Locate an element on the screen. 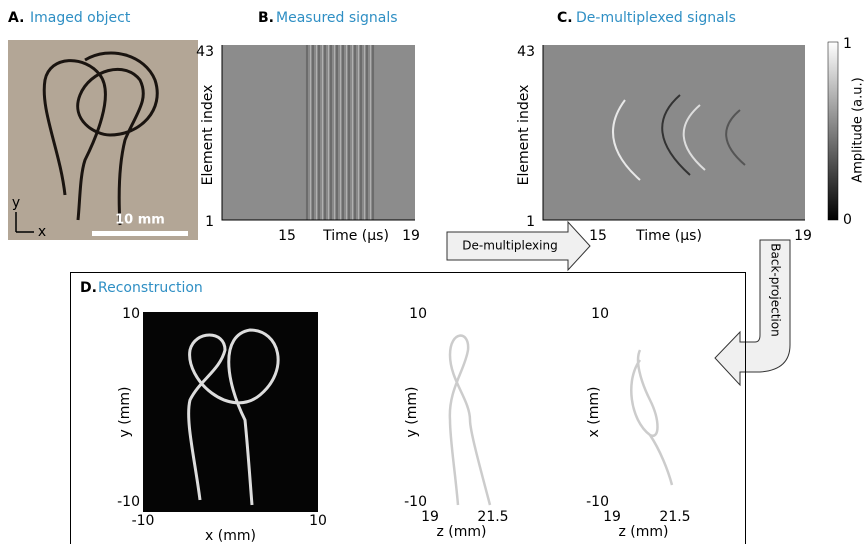 The image size is (867, 548). scale-bar is located at coordinates (140, 233).